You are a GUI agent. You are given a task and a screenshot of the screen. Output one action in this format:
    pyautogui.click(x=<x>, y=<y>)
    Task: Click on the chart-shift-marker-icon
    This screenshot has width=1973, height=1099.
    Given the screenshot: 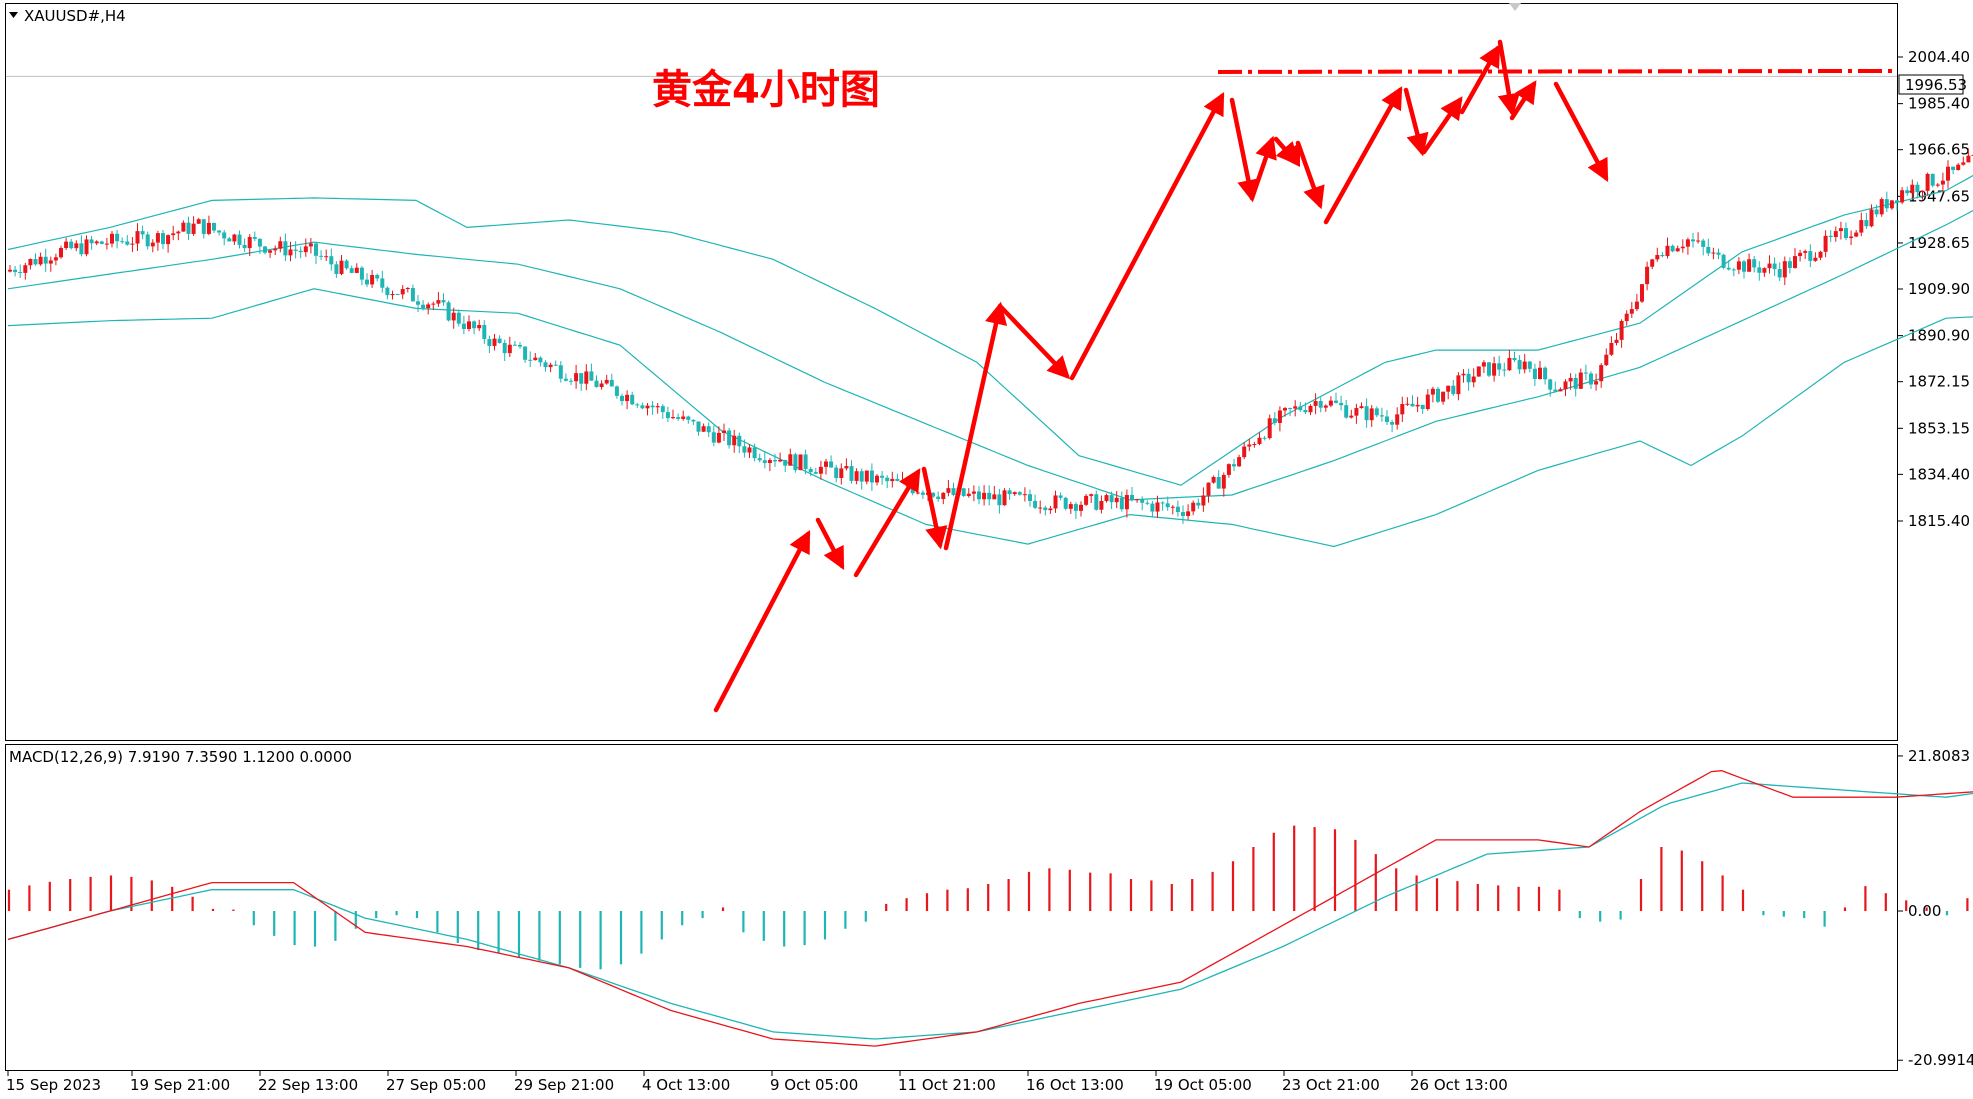 What is the action you would take?
    pyautogui.click(x=1515, y=7)
    